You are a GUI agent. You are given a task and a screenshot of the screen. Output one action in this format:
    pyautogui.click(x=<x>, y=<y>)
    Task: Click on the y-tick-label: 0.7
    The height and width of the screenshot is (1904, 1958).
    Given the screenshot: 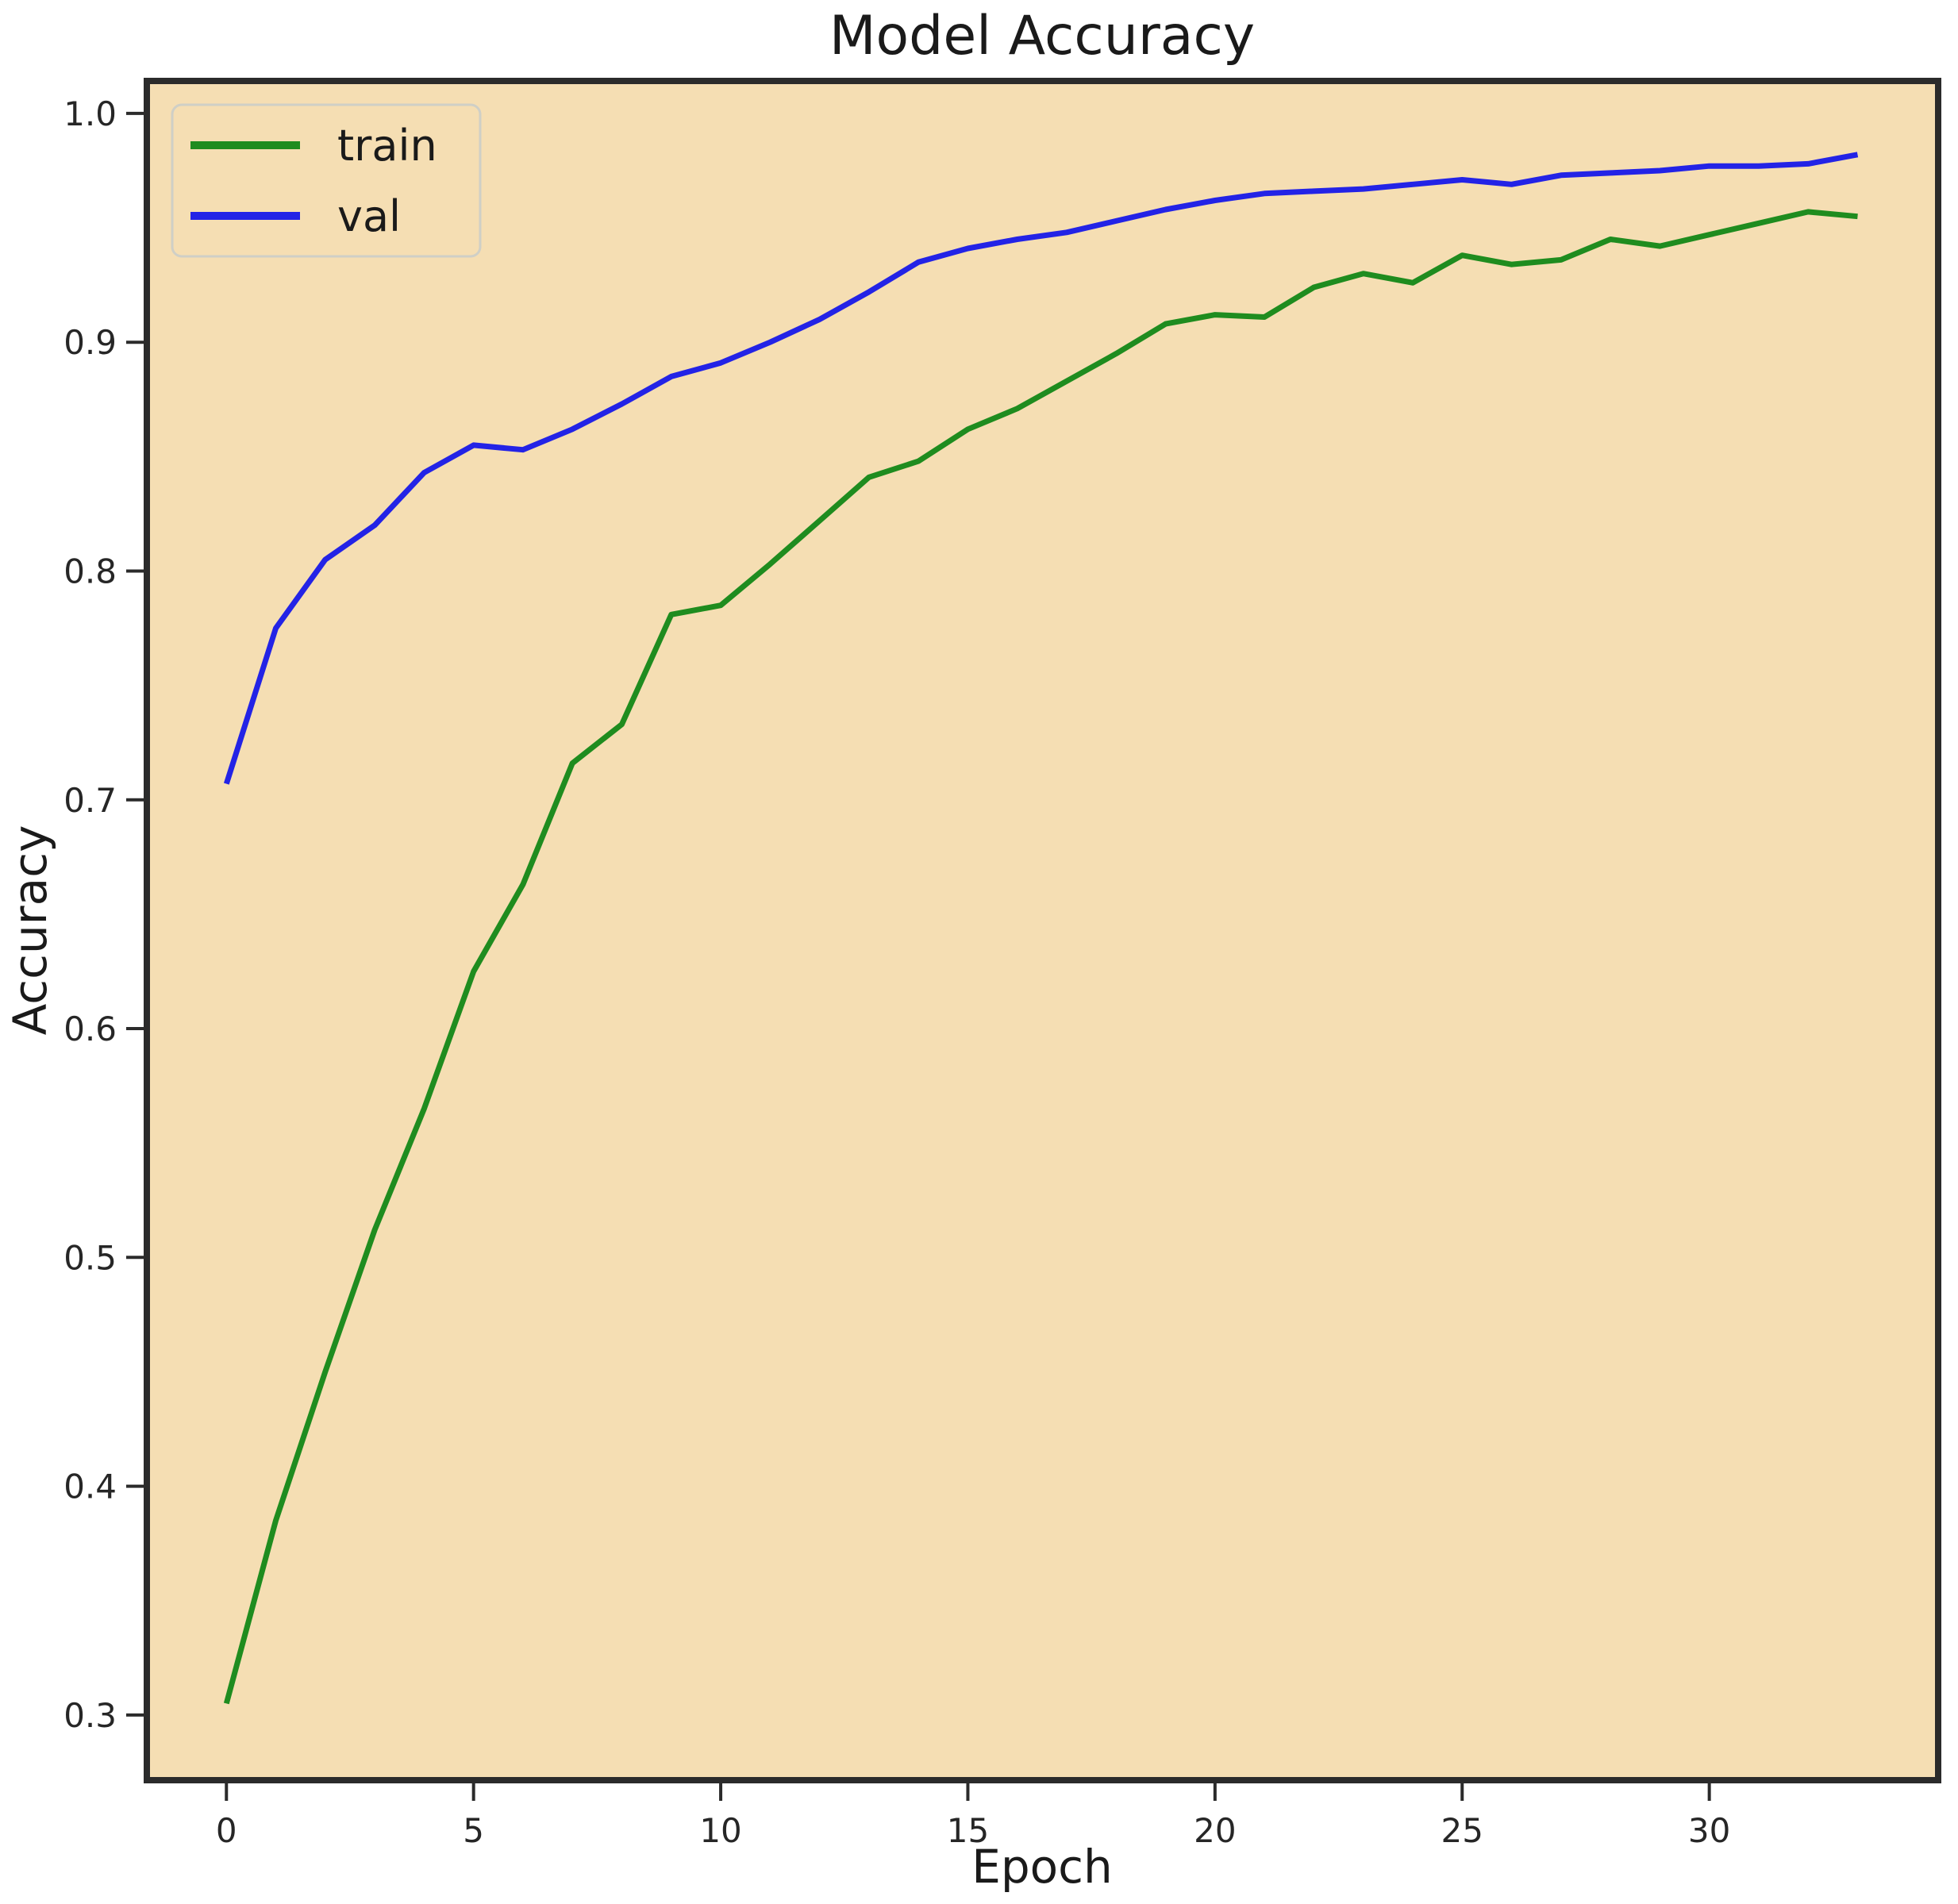 What is the action you would take?
    pyautogui.click(x=90, y=800)
    